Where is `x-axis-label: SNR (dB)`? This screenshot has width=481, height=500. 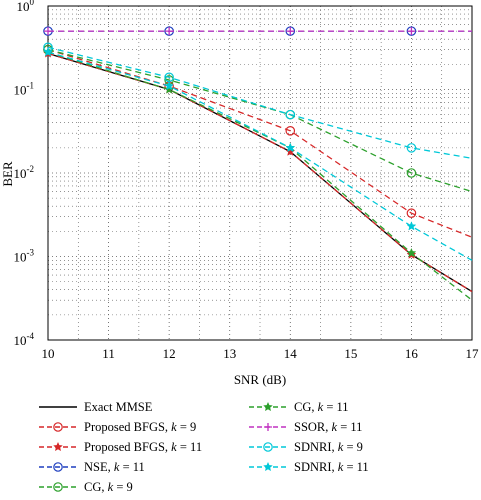 x-axis-label: SNR (dB) is located at coordinates (260, 379).